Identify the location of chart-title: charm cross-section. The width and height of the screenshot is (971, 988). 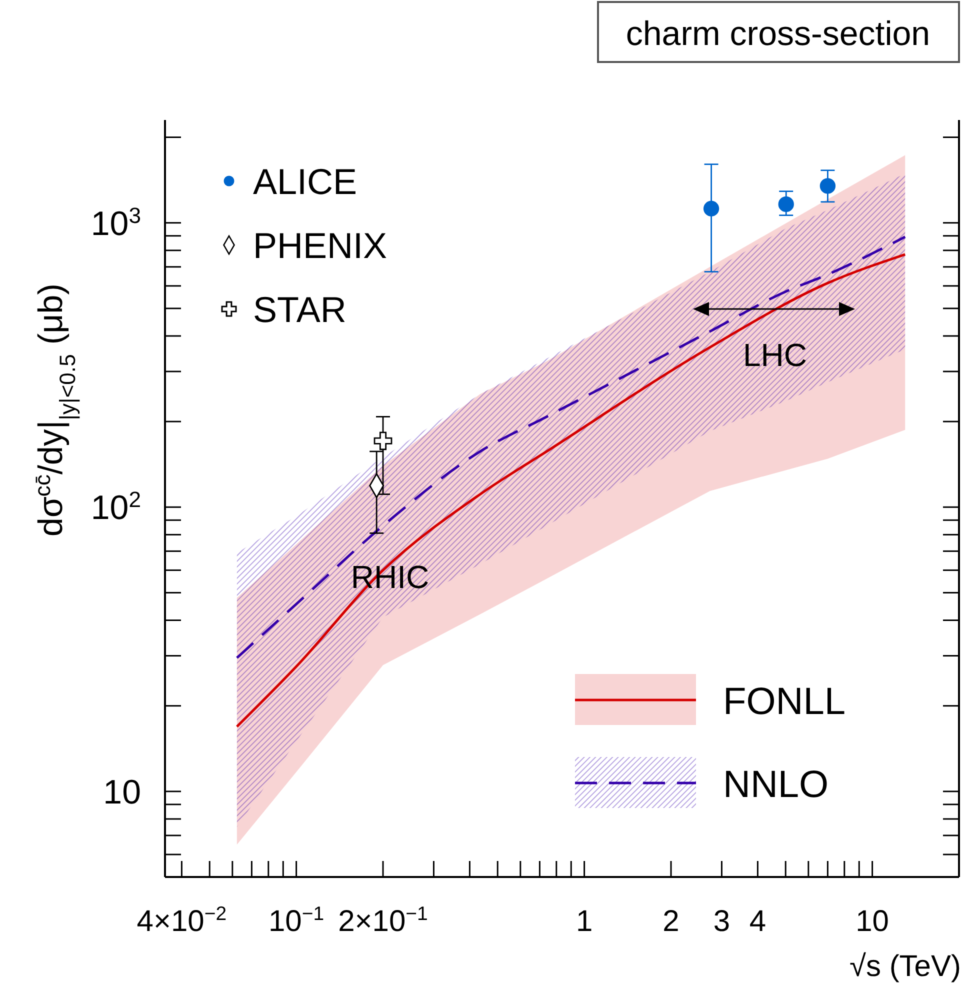
(778, 34).